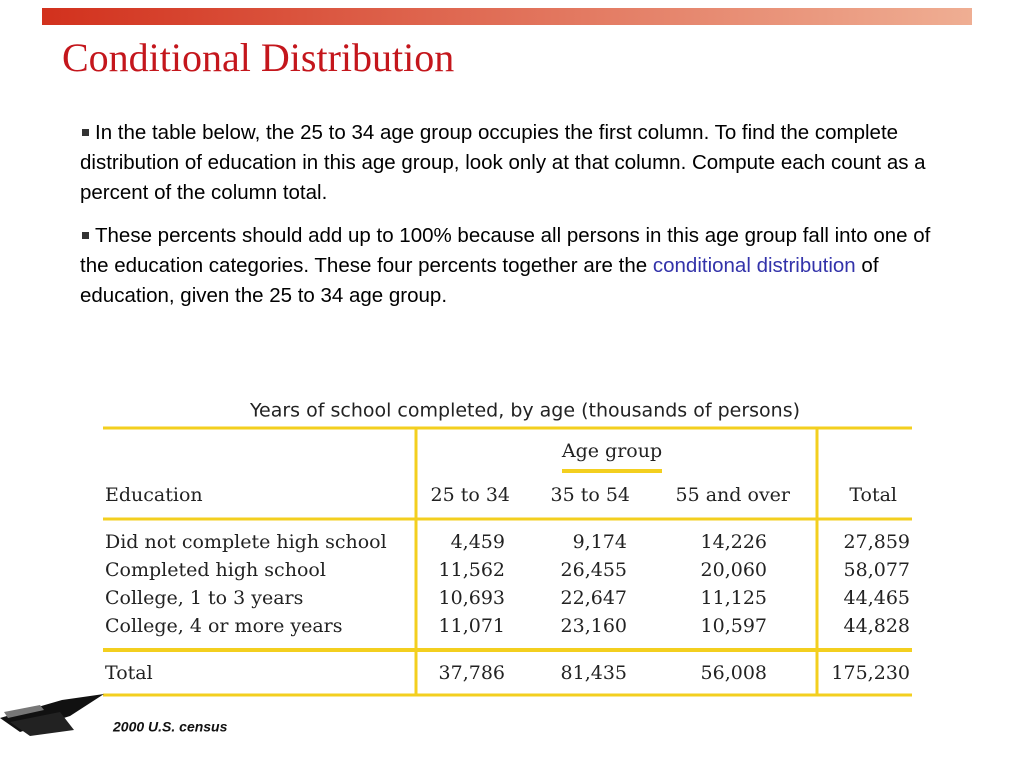 Image resolution: width=1024 pixels, height=768 pixels. Describe the element at coordinates (258, 57) in the screenshot. I see `slide-title: Conditional Distribution` at that location.